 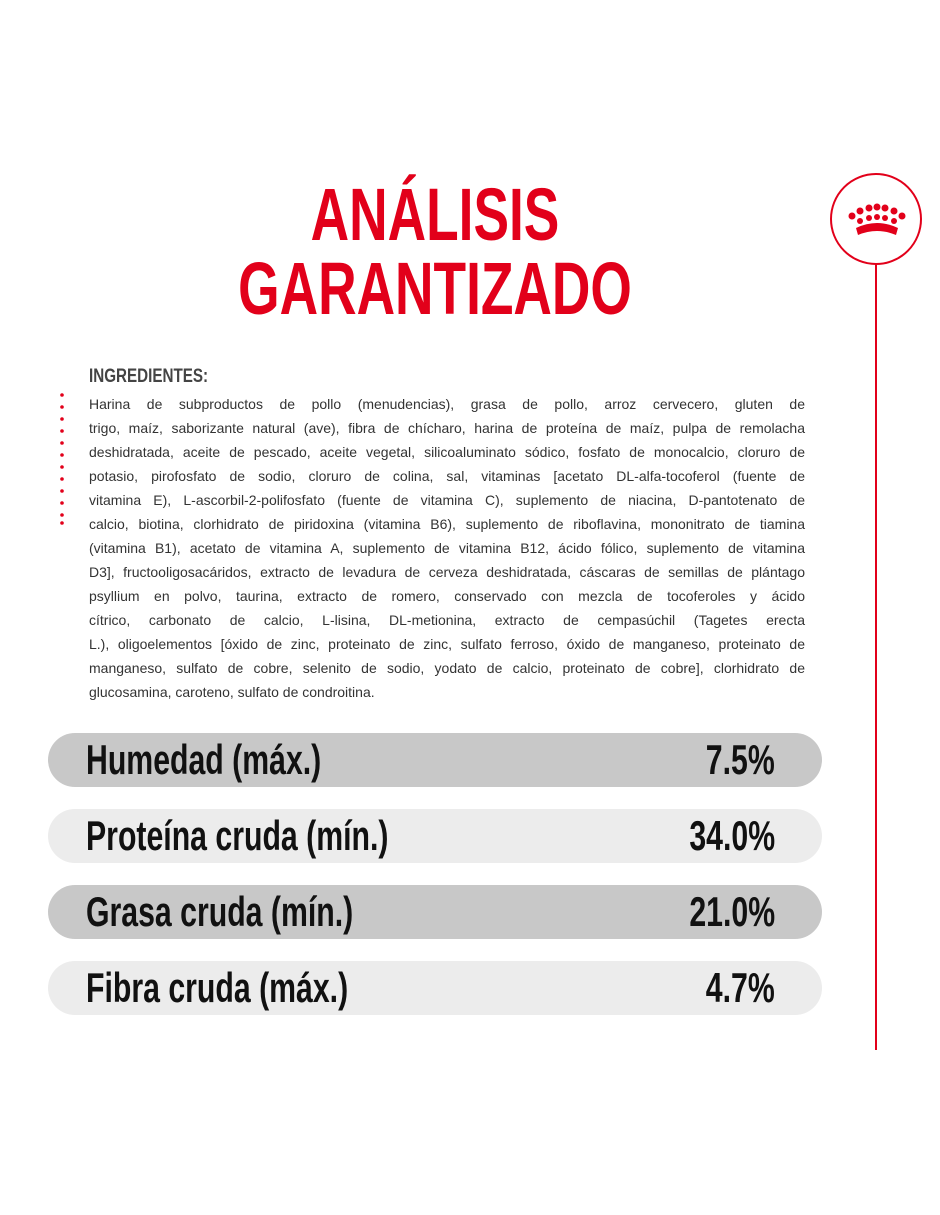 What do you see at coordinates (237, 835) in the screenshot?
I see `analysis-label: Proteína cruda (mín.)` at bounding box center [237, 835].